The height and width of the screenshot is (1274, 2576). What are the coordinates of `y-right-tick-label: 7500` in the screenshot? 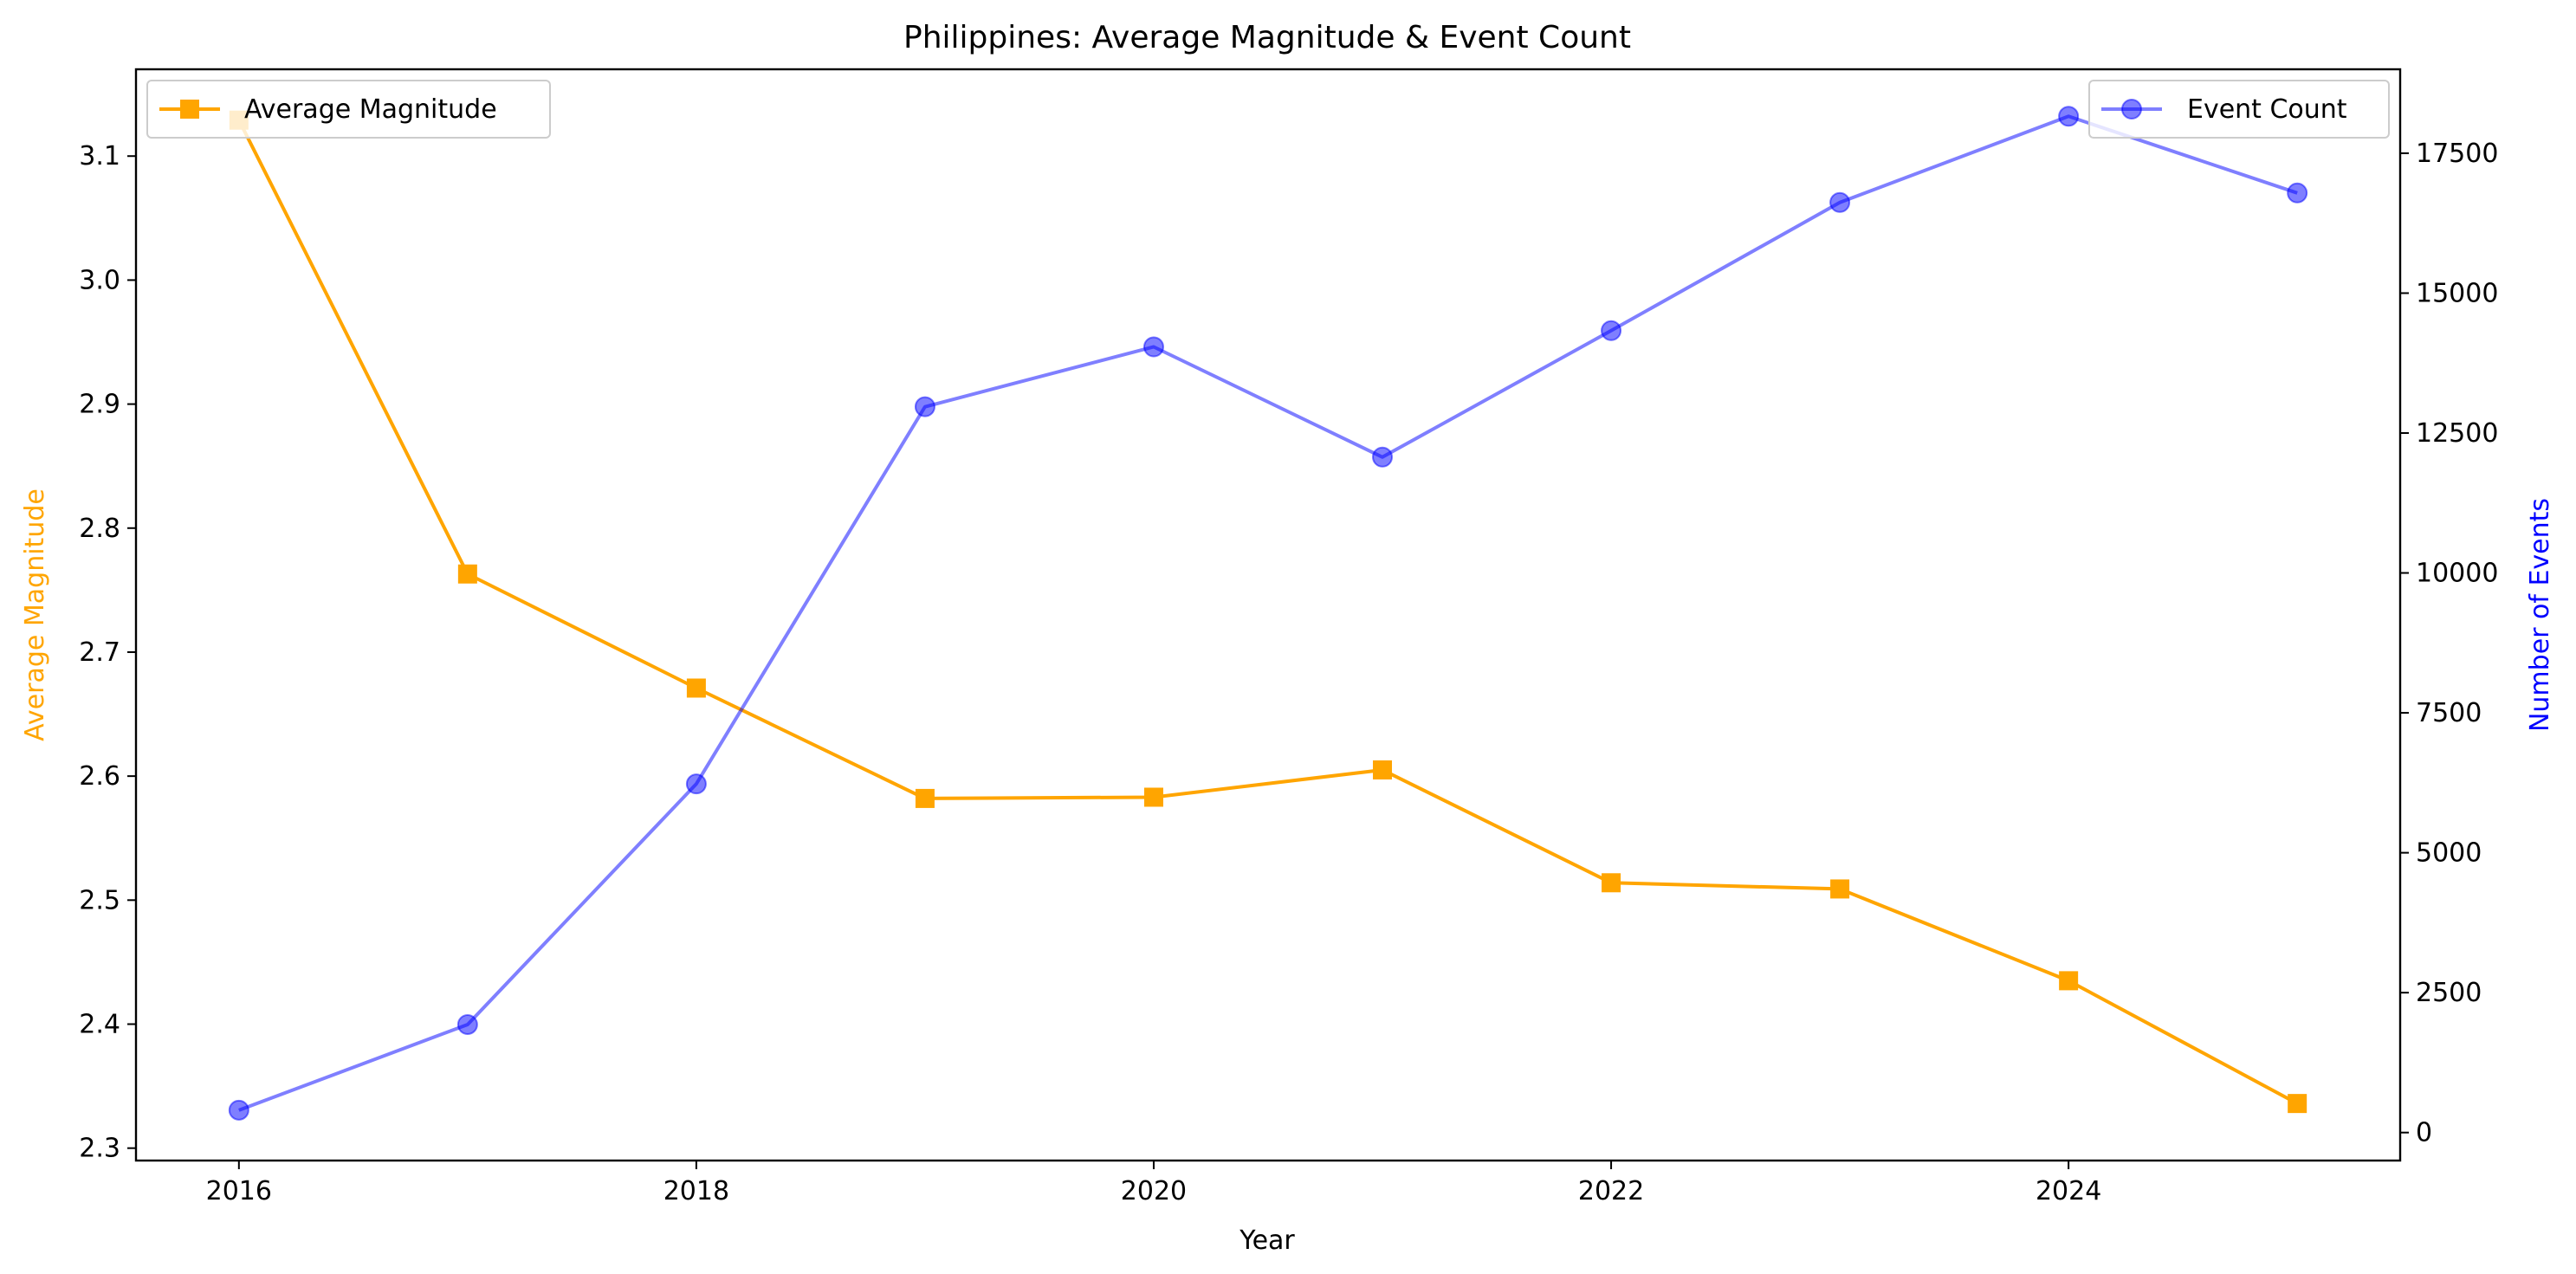 It's located at (2449, 713).